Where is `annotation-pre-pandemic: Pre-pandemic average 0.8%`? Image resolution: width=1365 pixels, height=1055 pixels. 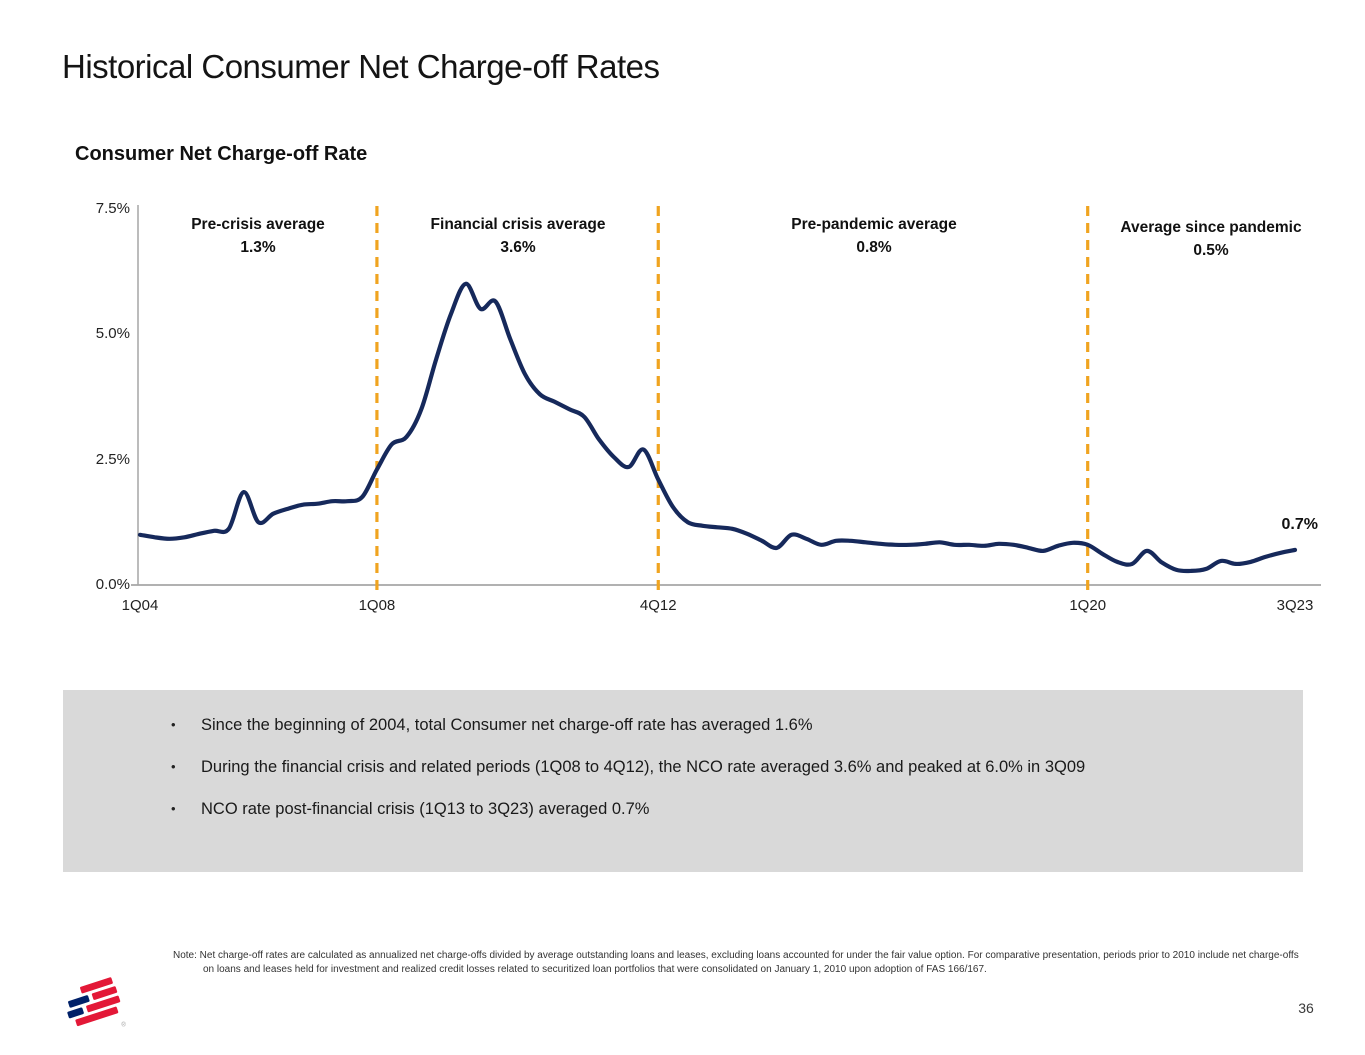
annotation-pre-pandemic: Pre-pandemic average 0.8% is located at coordinates (873, 236).